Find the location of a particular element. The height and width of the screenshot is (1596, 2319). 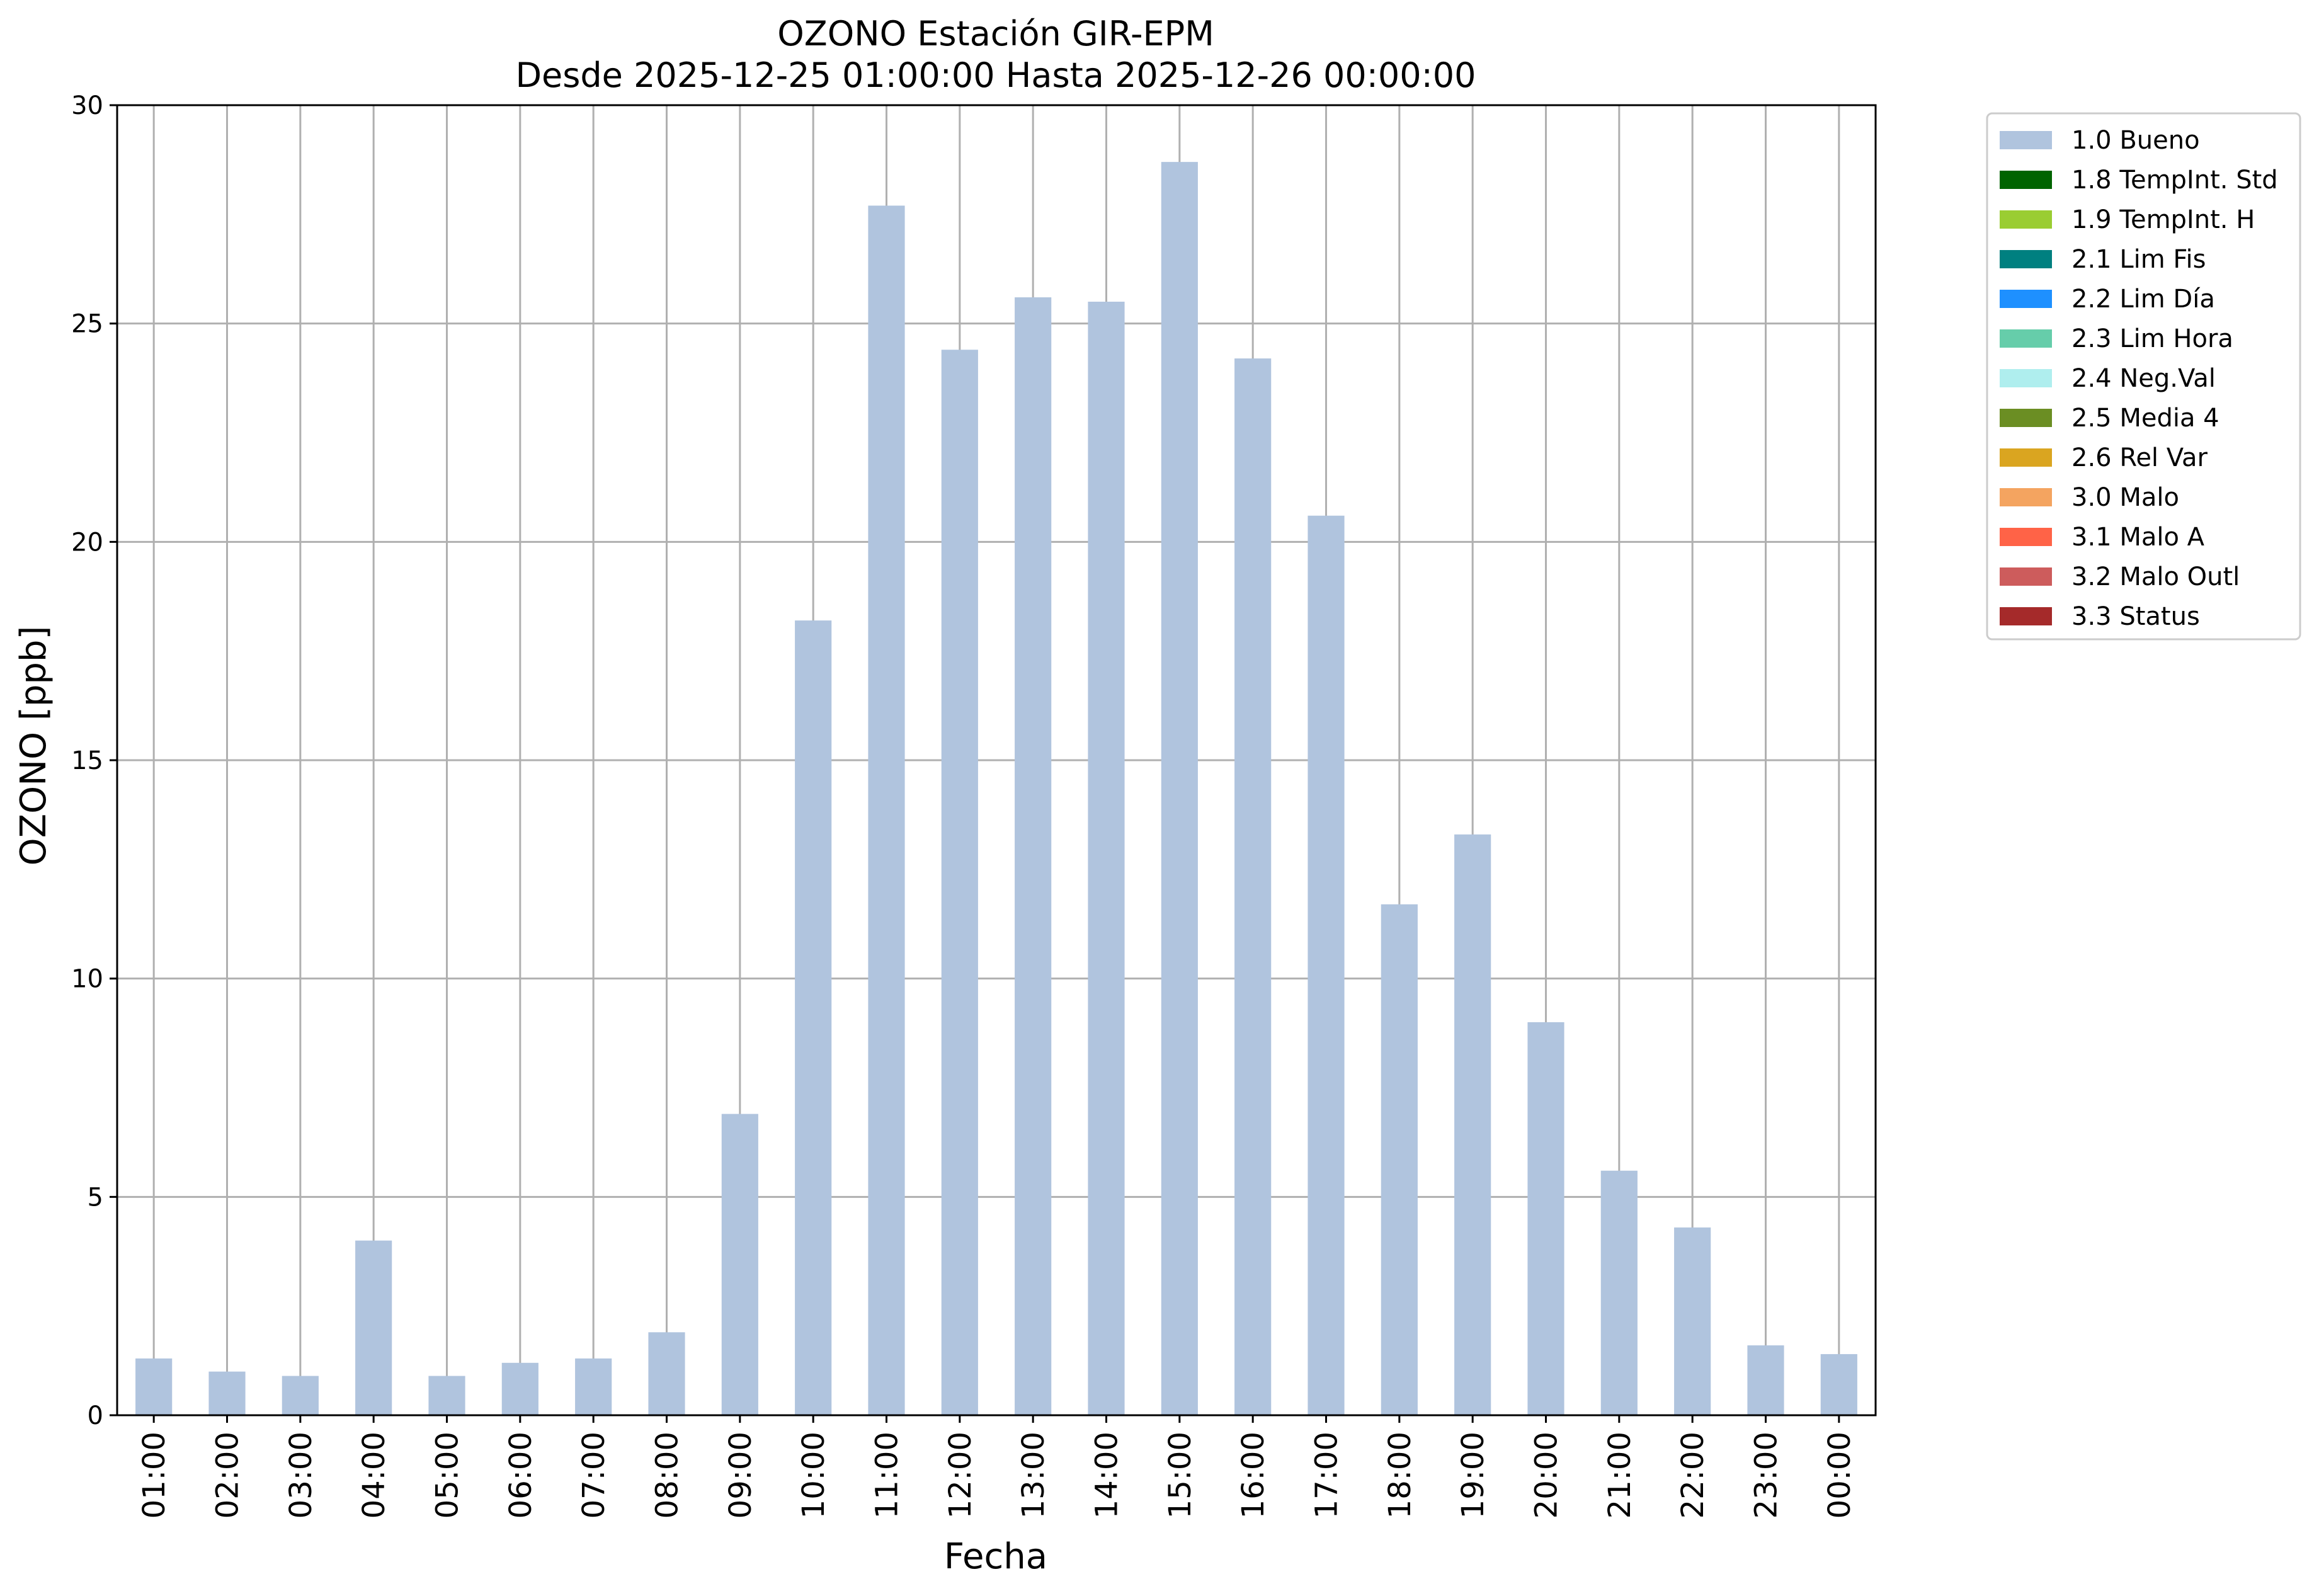

legend-frame is located at coordinates (2143, 376).